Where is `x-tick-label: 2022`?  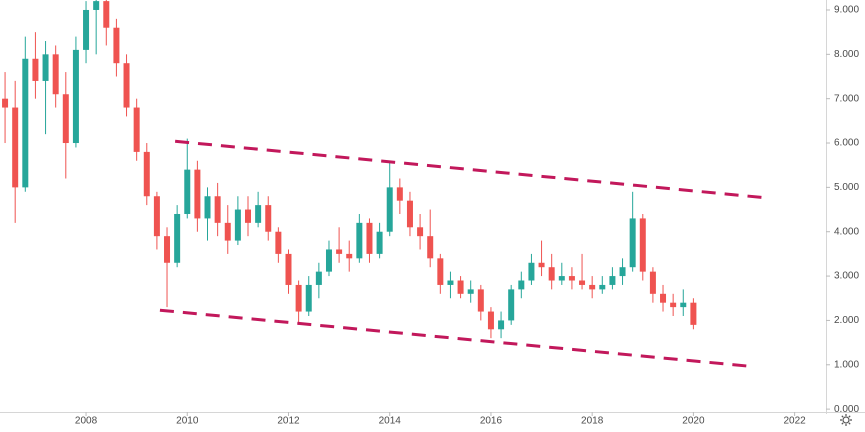
x-tick-label: 2022 is located at coordinates (794, 421).